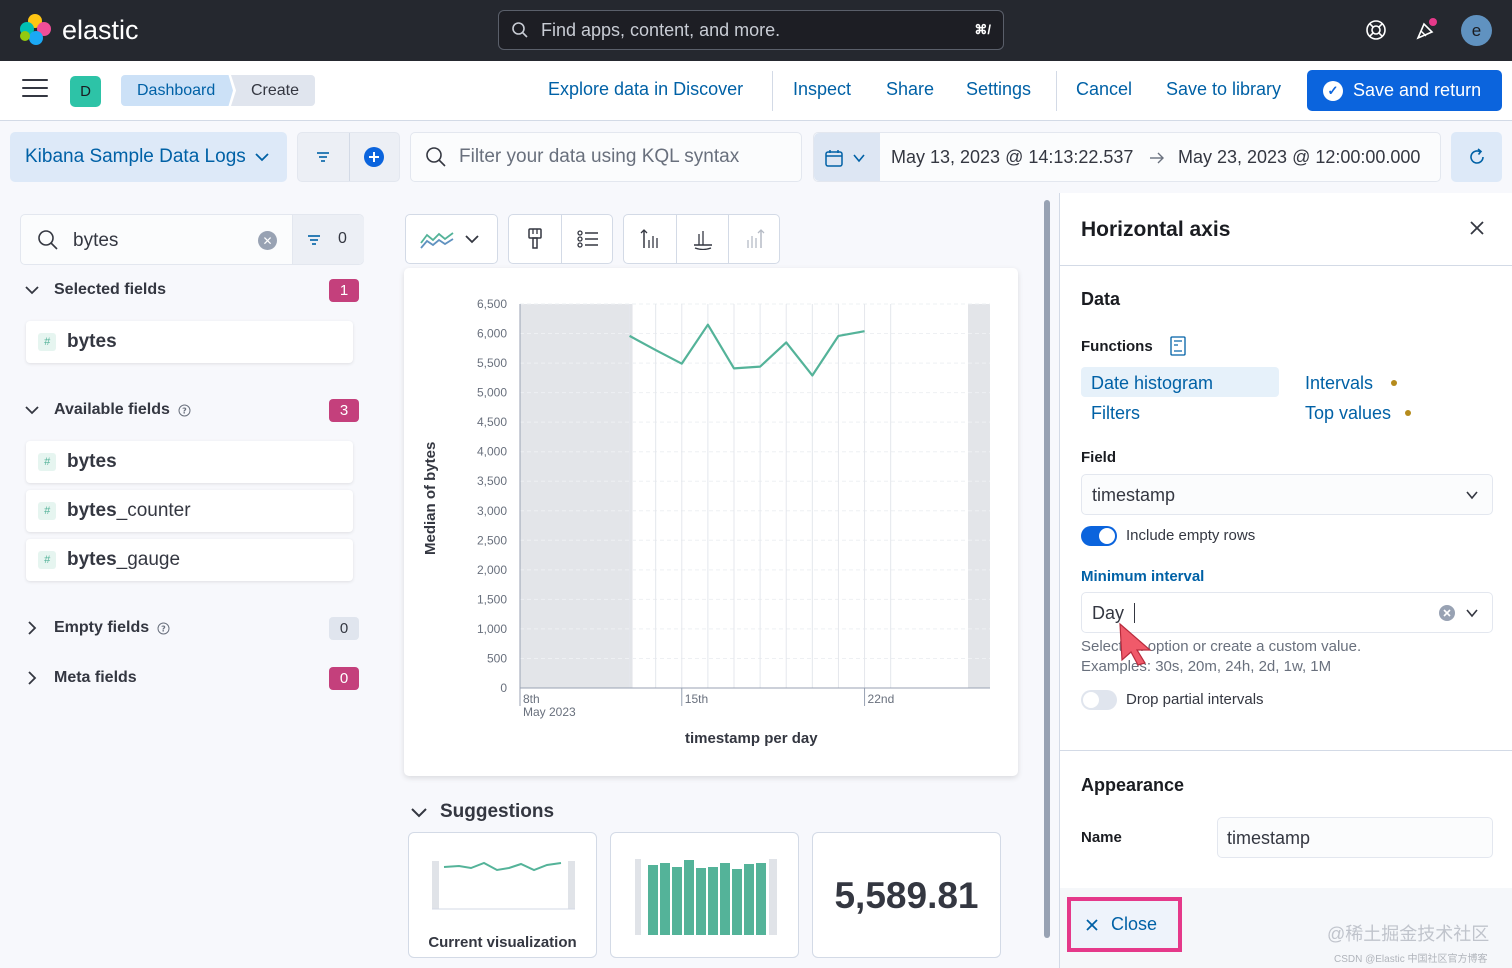  Describe the element at coordinates (80, 678) in the screenshot. I see `meta-fields-toggle: Meta fields` at that location.